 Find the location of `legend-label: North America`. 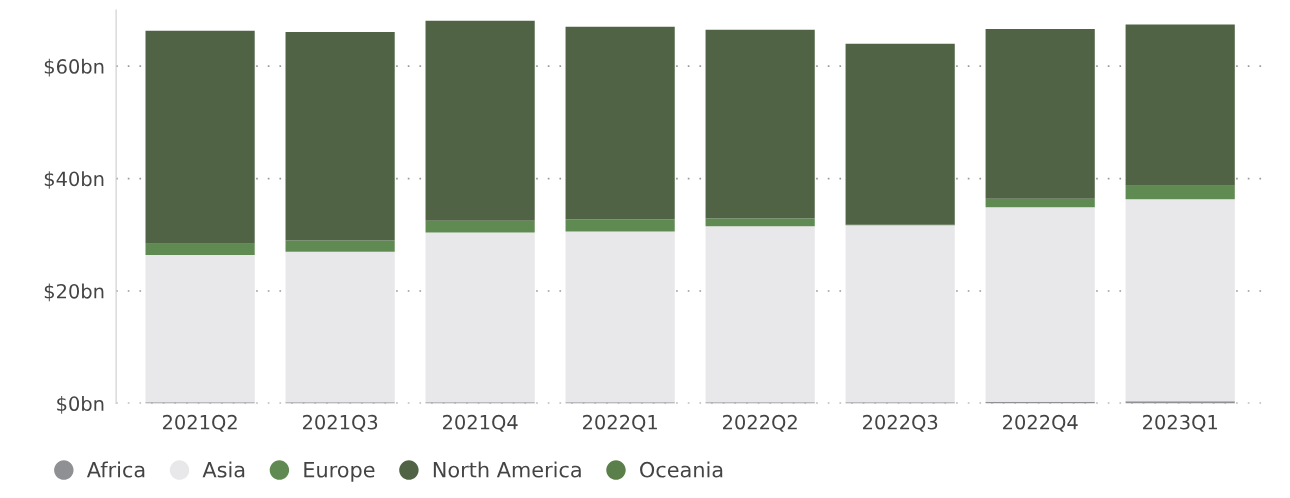

legend-label: North America is located at coordinates (507, 469).